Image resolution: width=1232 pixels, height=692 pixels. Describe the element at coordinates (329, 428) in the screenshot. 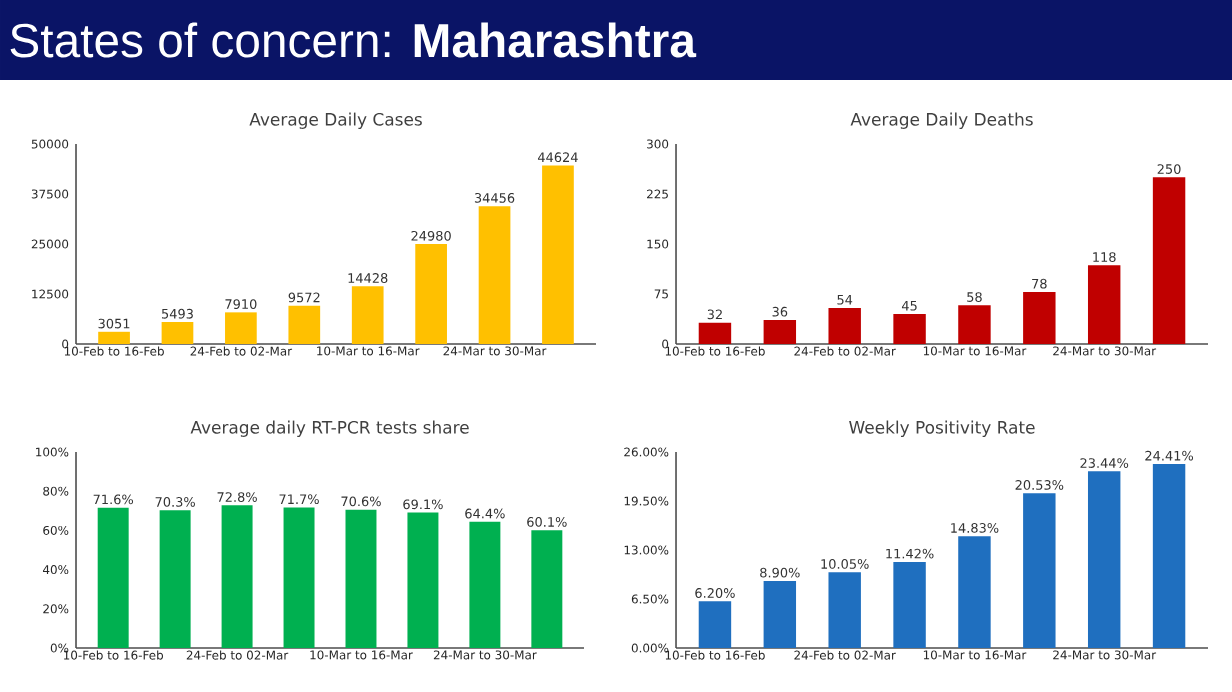

I see `chart-title: Average daily RT-PCR tests share` at that location.